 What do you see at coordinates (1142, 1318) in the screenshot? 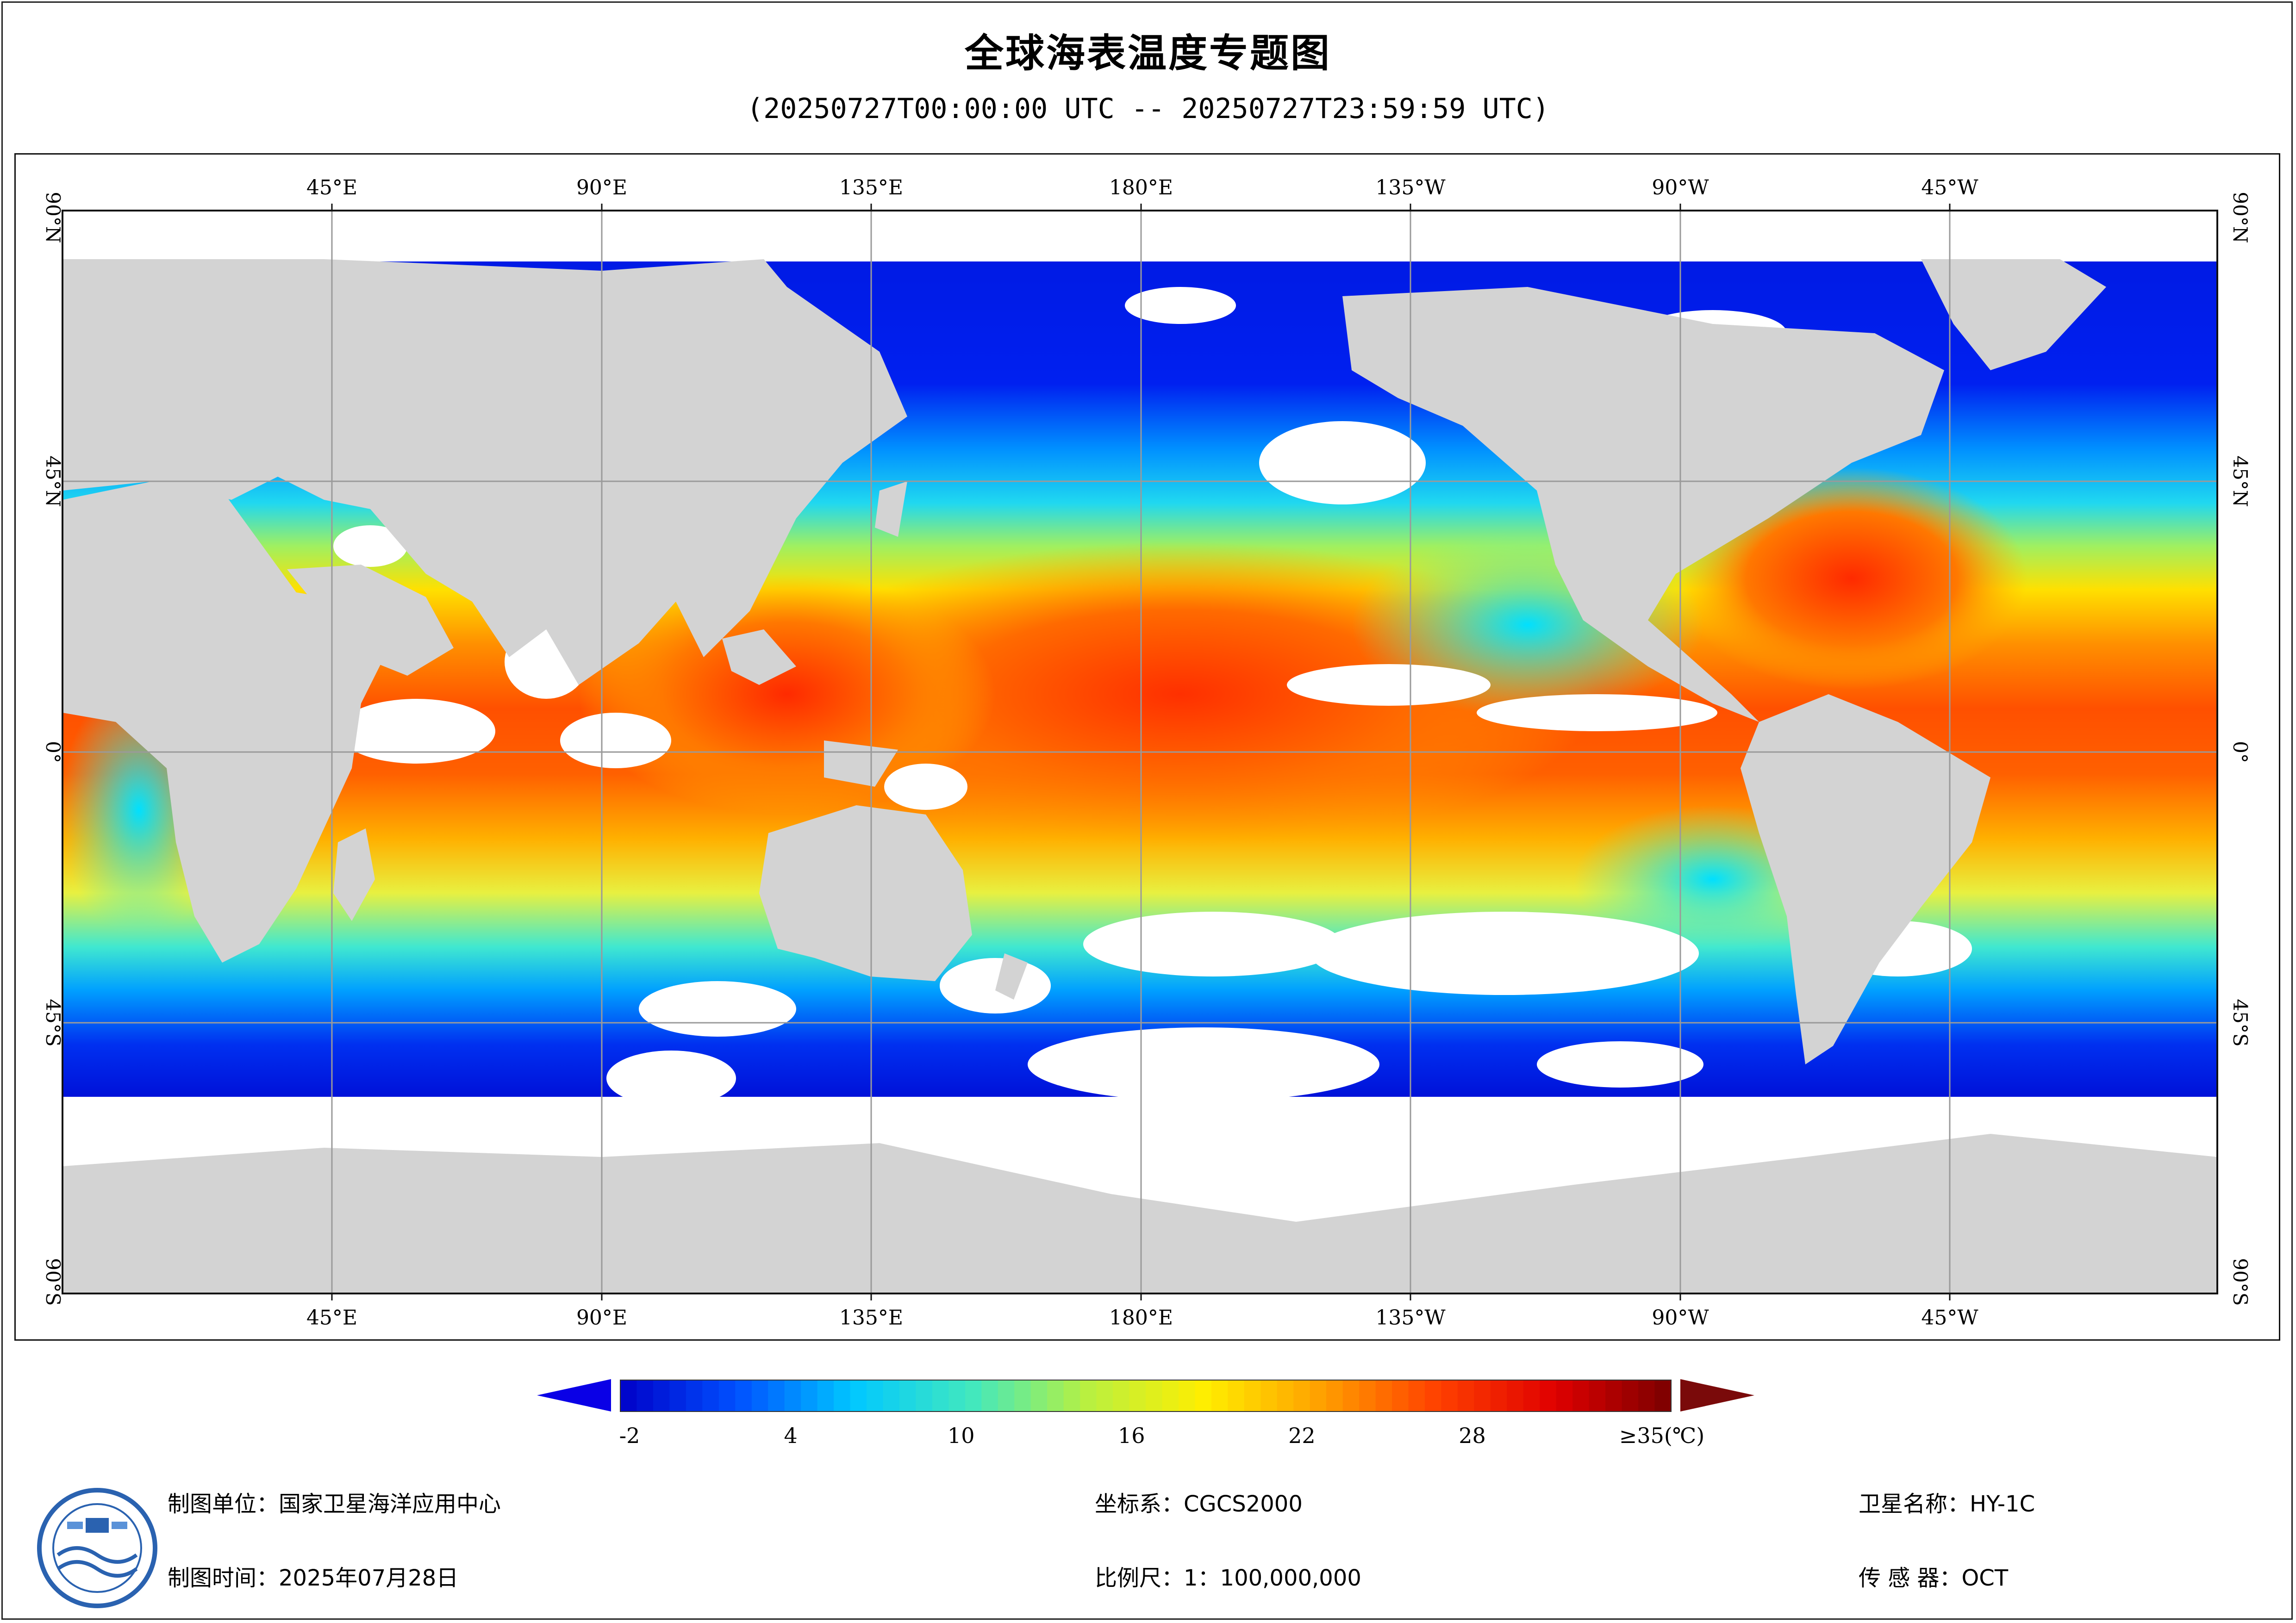
I see `lon-labels-bottom: 45°E 90°E 135°E 180°E 135°W 90°W 45°W` at bounding box center [1142, 1318].